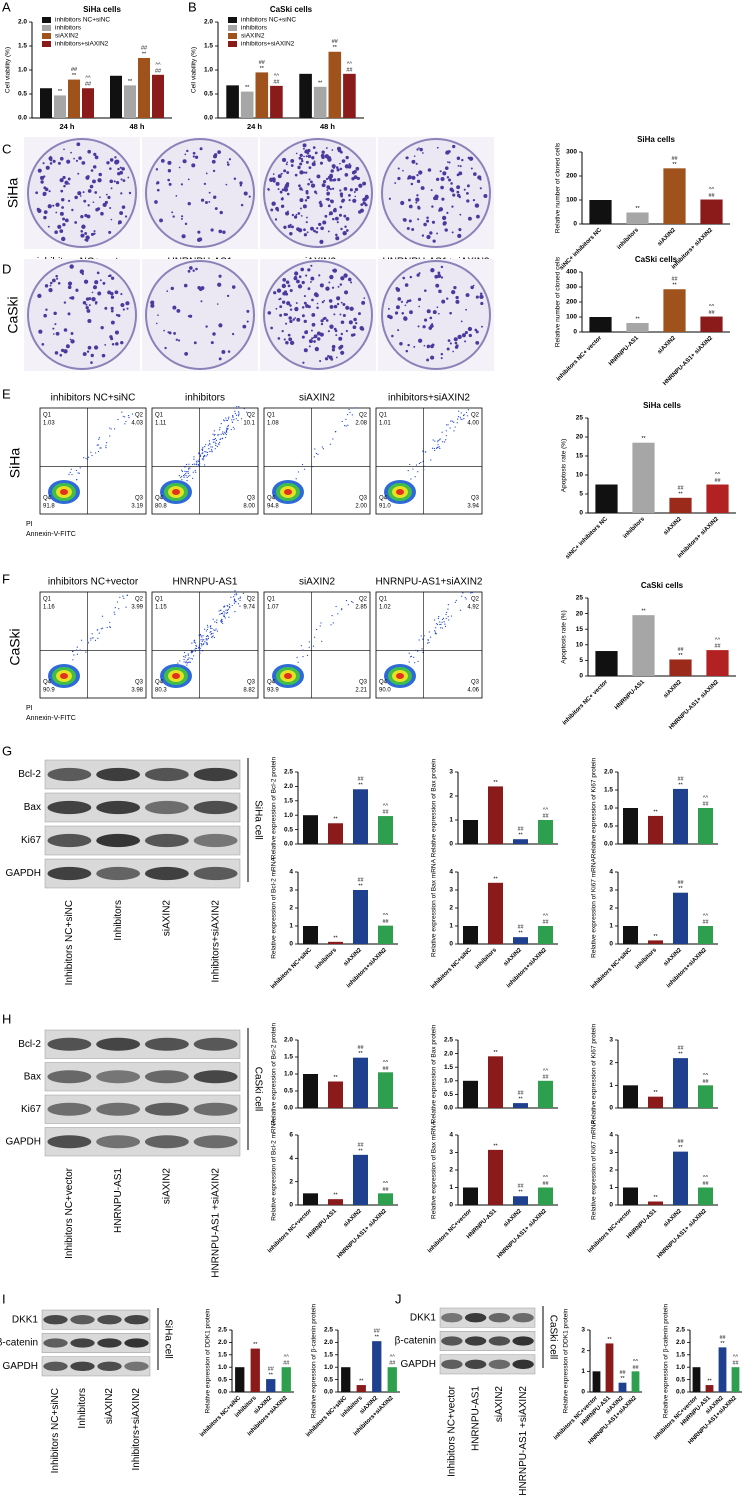 The height and width of the screenshot is (1500, 755). Describe the element at coordinates (499, 1404) in the screenshot. I see `lane-label: siAXIN2` at that location.